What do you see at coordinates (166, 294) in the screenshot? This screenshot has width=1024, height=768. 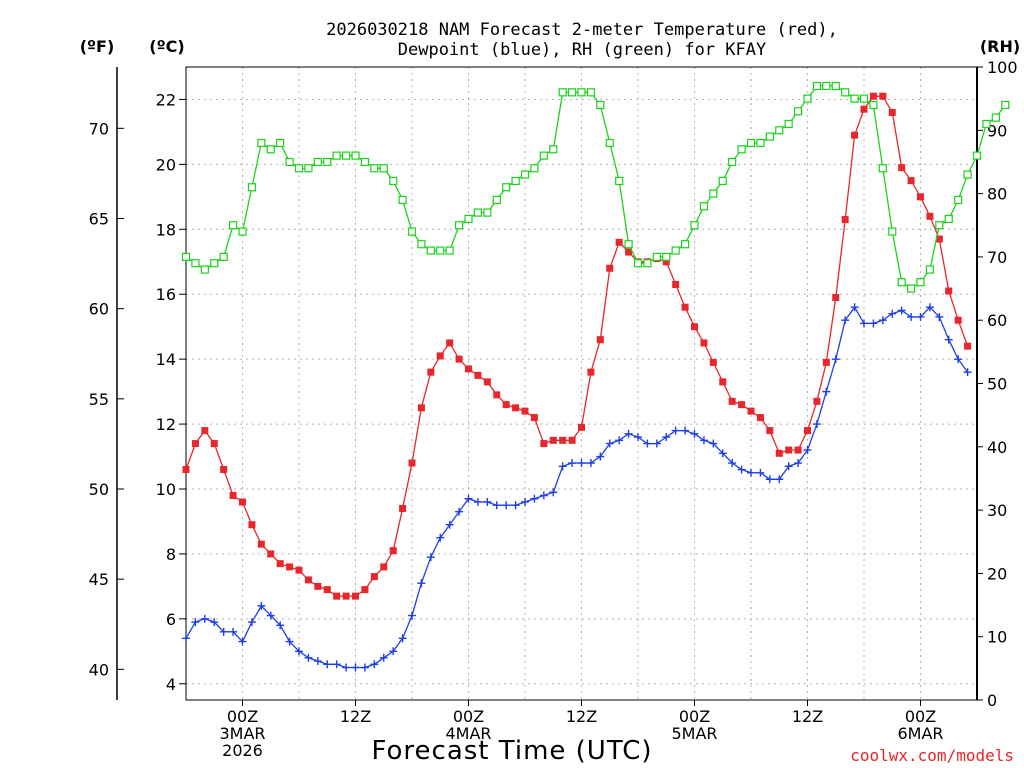 I see `celsius-tick-label: 16` at bounding box center [166, 294].